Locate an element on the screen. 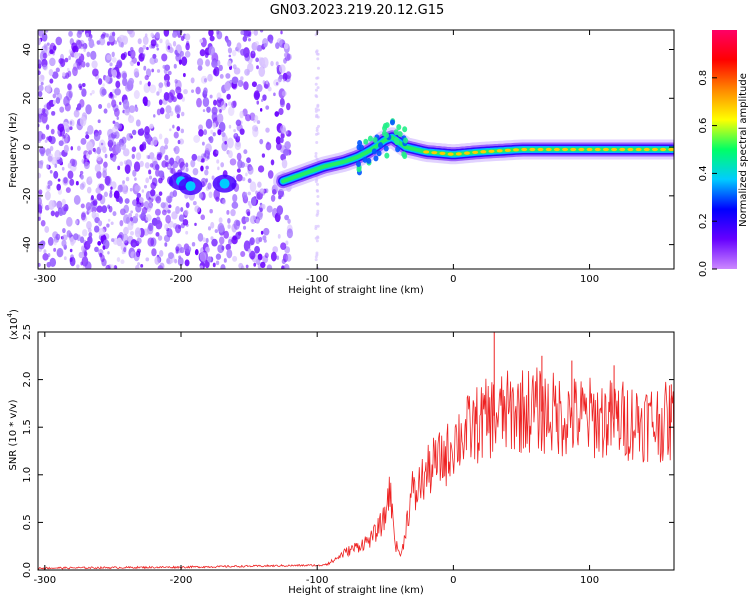  spectrogram-blob-core is located at coordinates (224, 183).